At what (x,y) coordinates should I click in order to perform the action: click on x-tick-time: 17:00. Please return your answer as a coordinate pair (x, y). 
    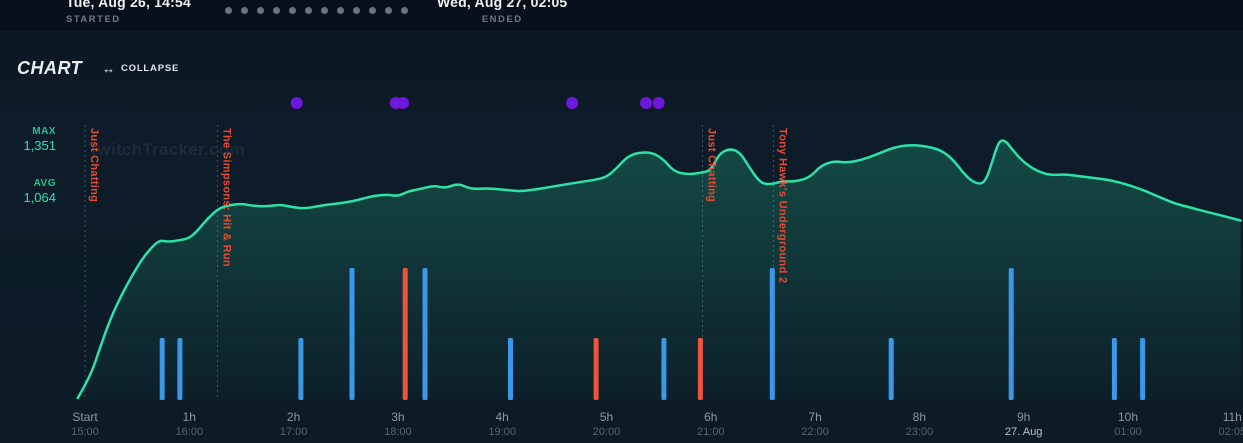
    Looking at the image, I should click on (293, 432).